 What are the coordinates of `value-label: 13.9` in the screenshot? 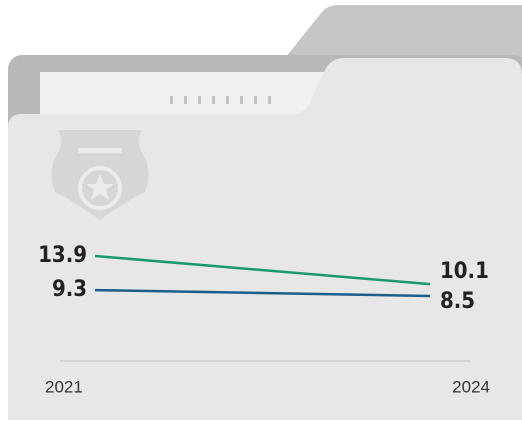 It's located at (62, 255).